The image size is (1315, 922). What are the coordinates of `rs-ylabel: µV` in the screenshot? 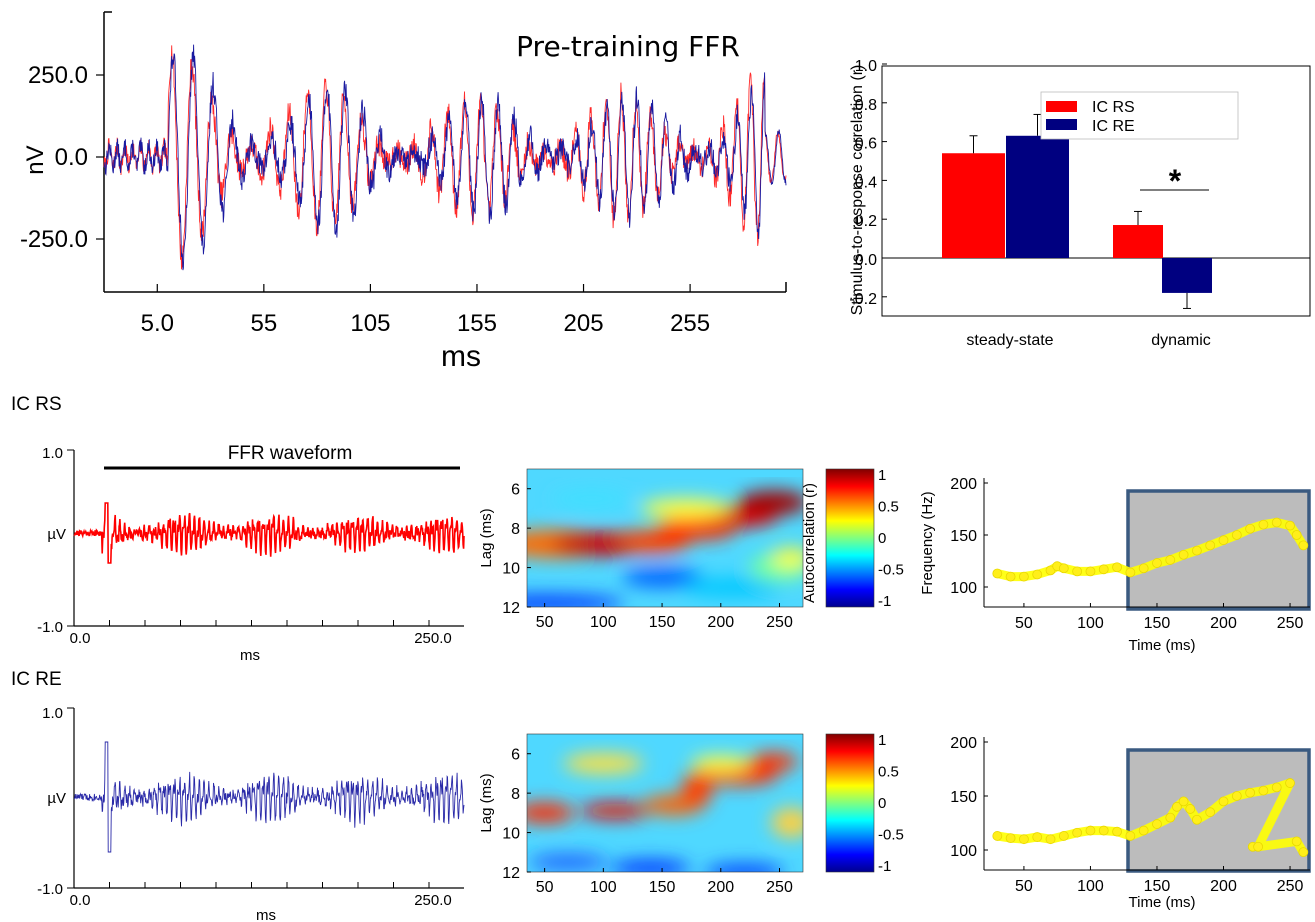 It's located at (56, 534).